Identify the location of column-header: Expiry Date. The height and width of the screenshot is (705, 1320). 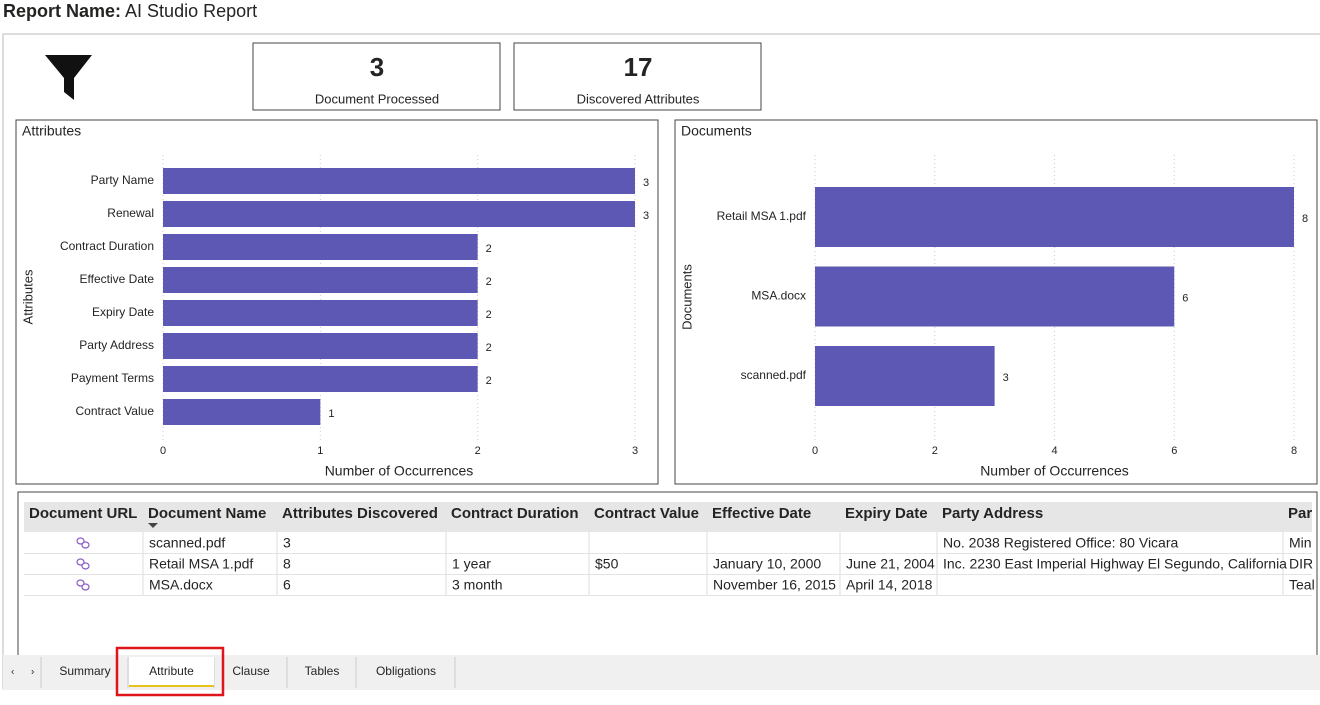
(886, 513).